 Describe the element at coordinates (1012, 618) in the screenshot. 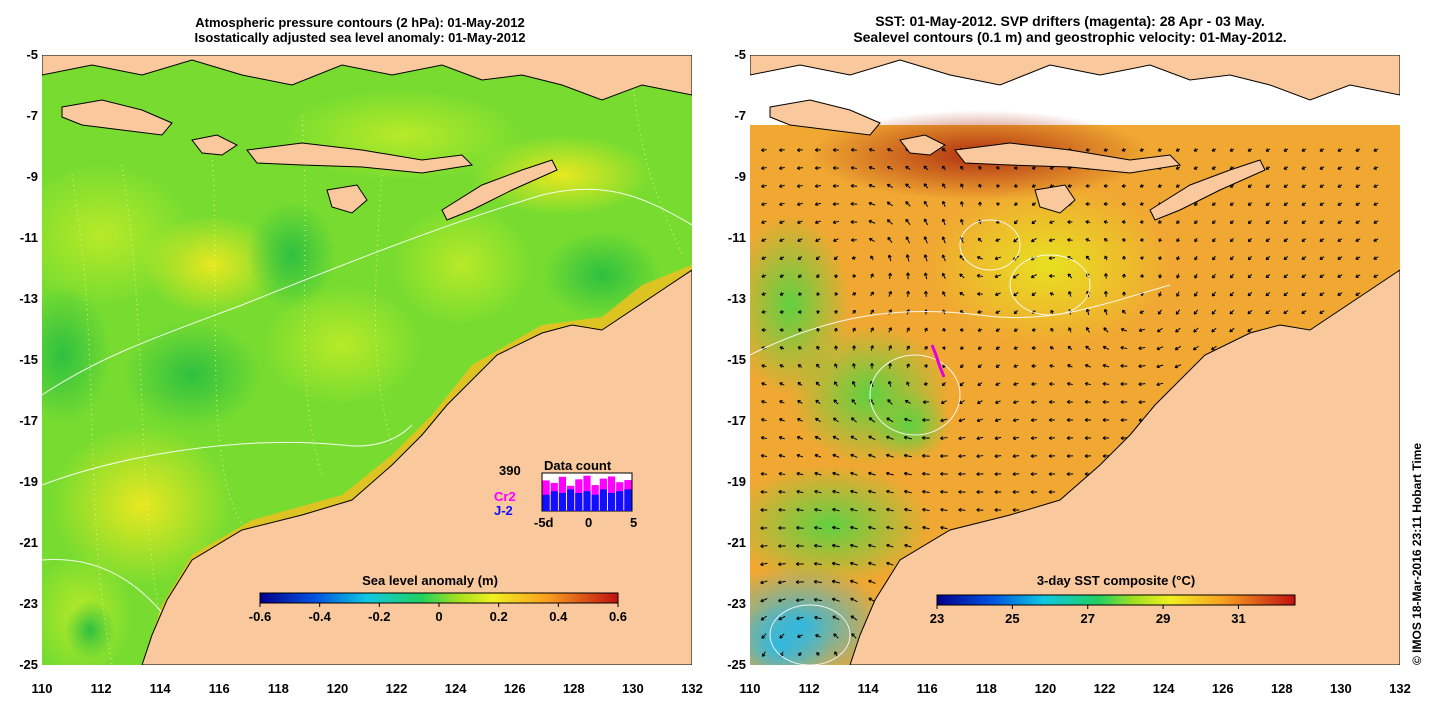

I see `colorbar-tick-label: 25` at that location.